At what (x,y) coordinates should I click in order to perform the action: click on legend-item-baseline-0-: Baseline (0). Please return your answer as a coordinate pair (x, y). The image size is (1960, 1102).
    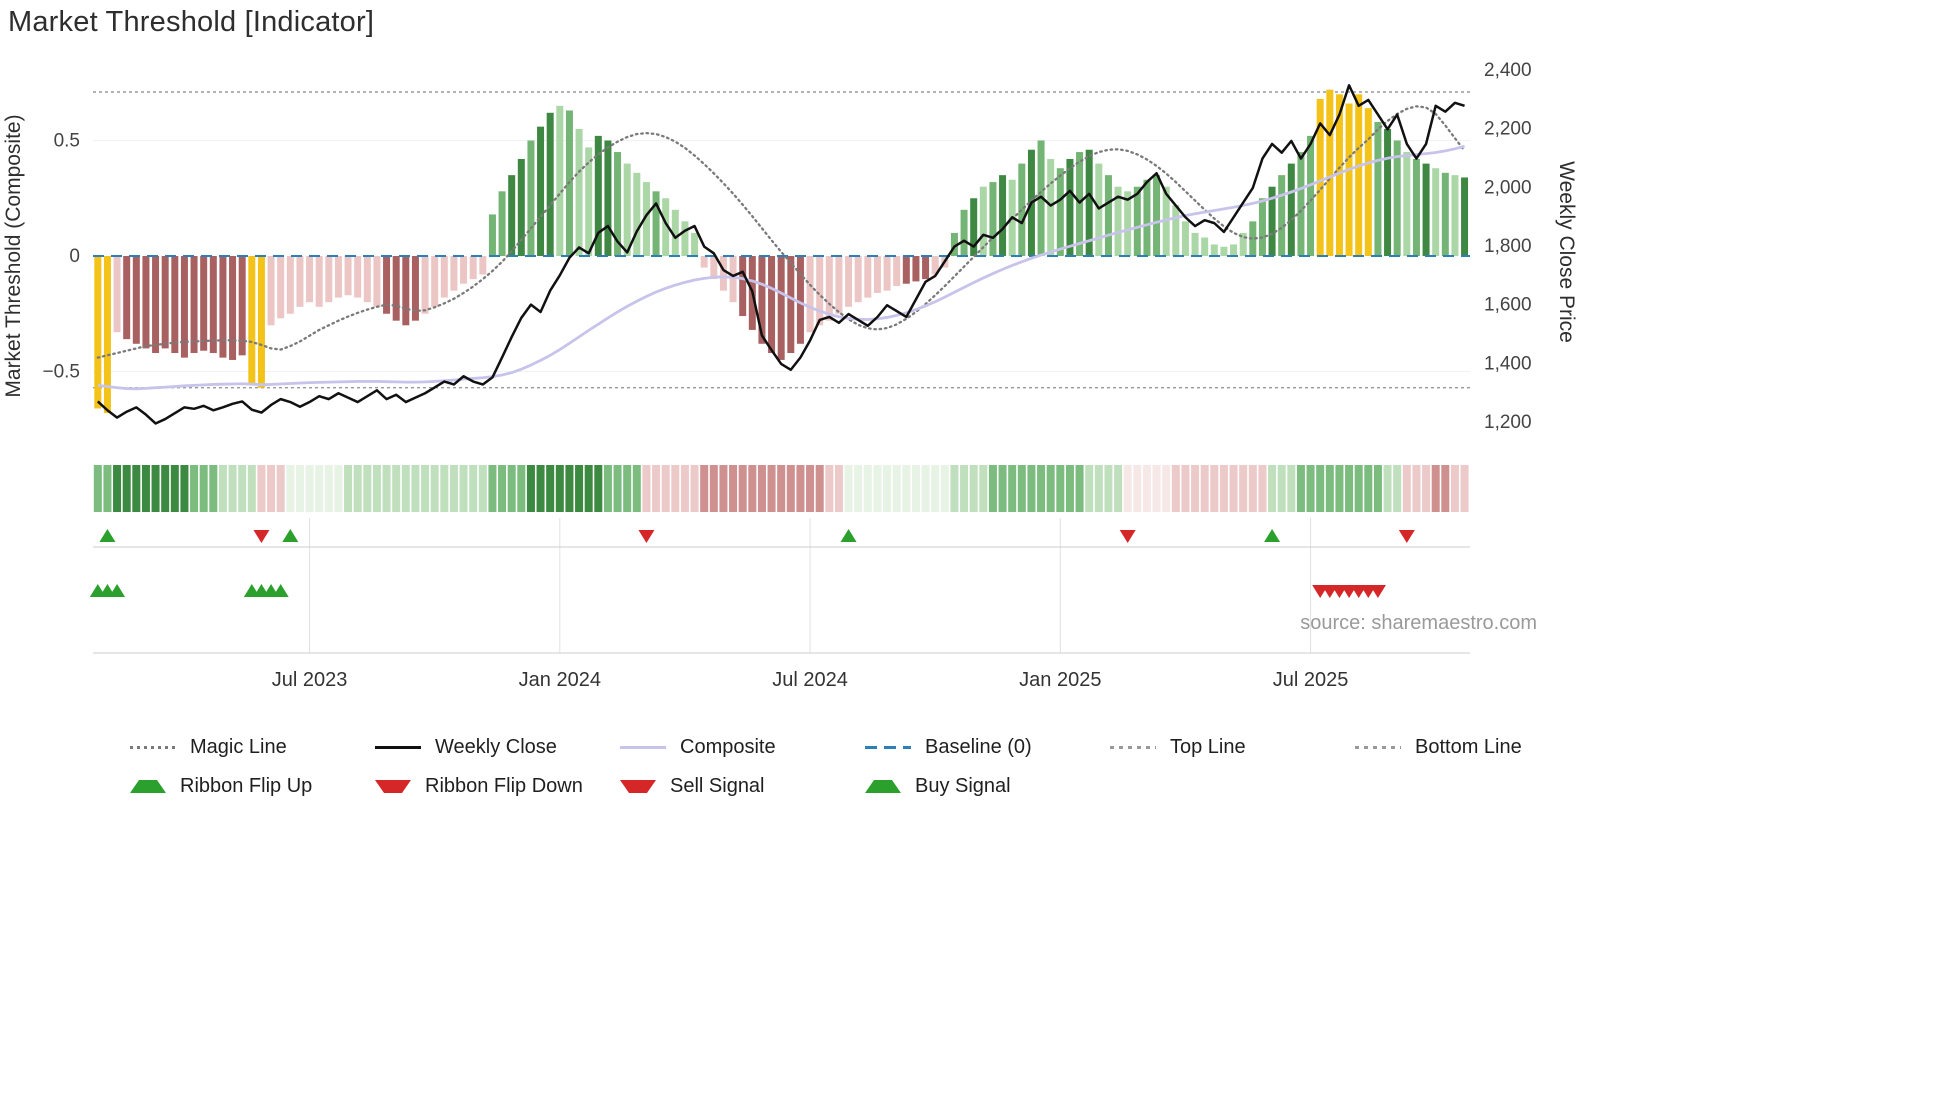
    Looking at the image, I should click on (987, 747).